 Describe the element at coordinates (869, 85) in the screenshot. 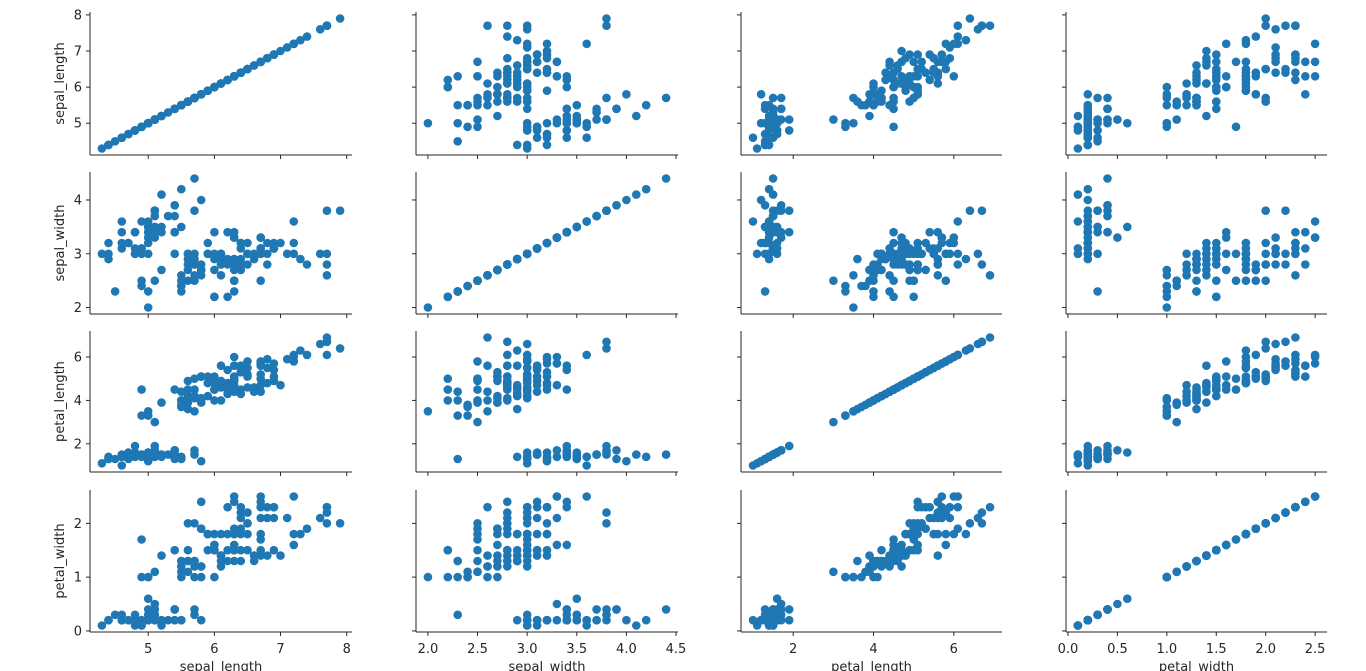

I see `panel-sepal_length-vs-petal_length` at that location.